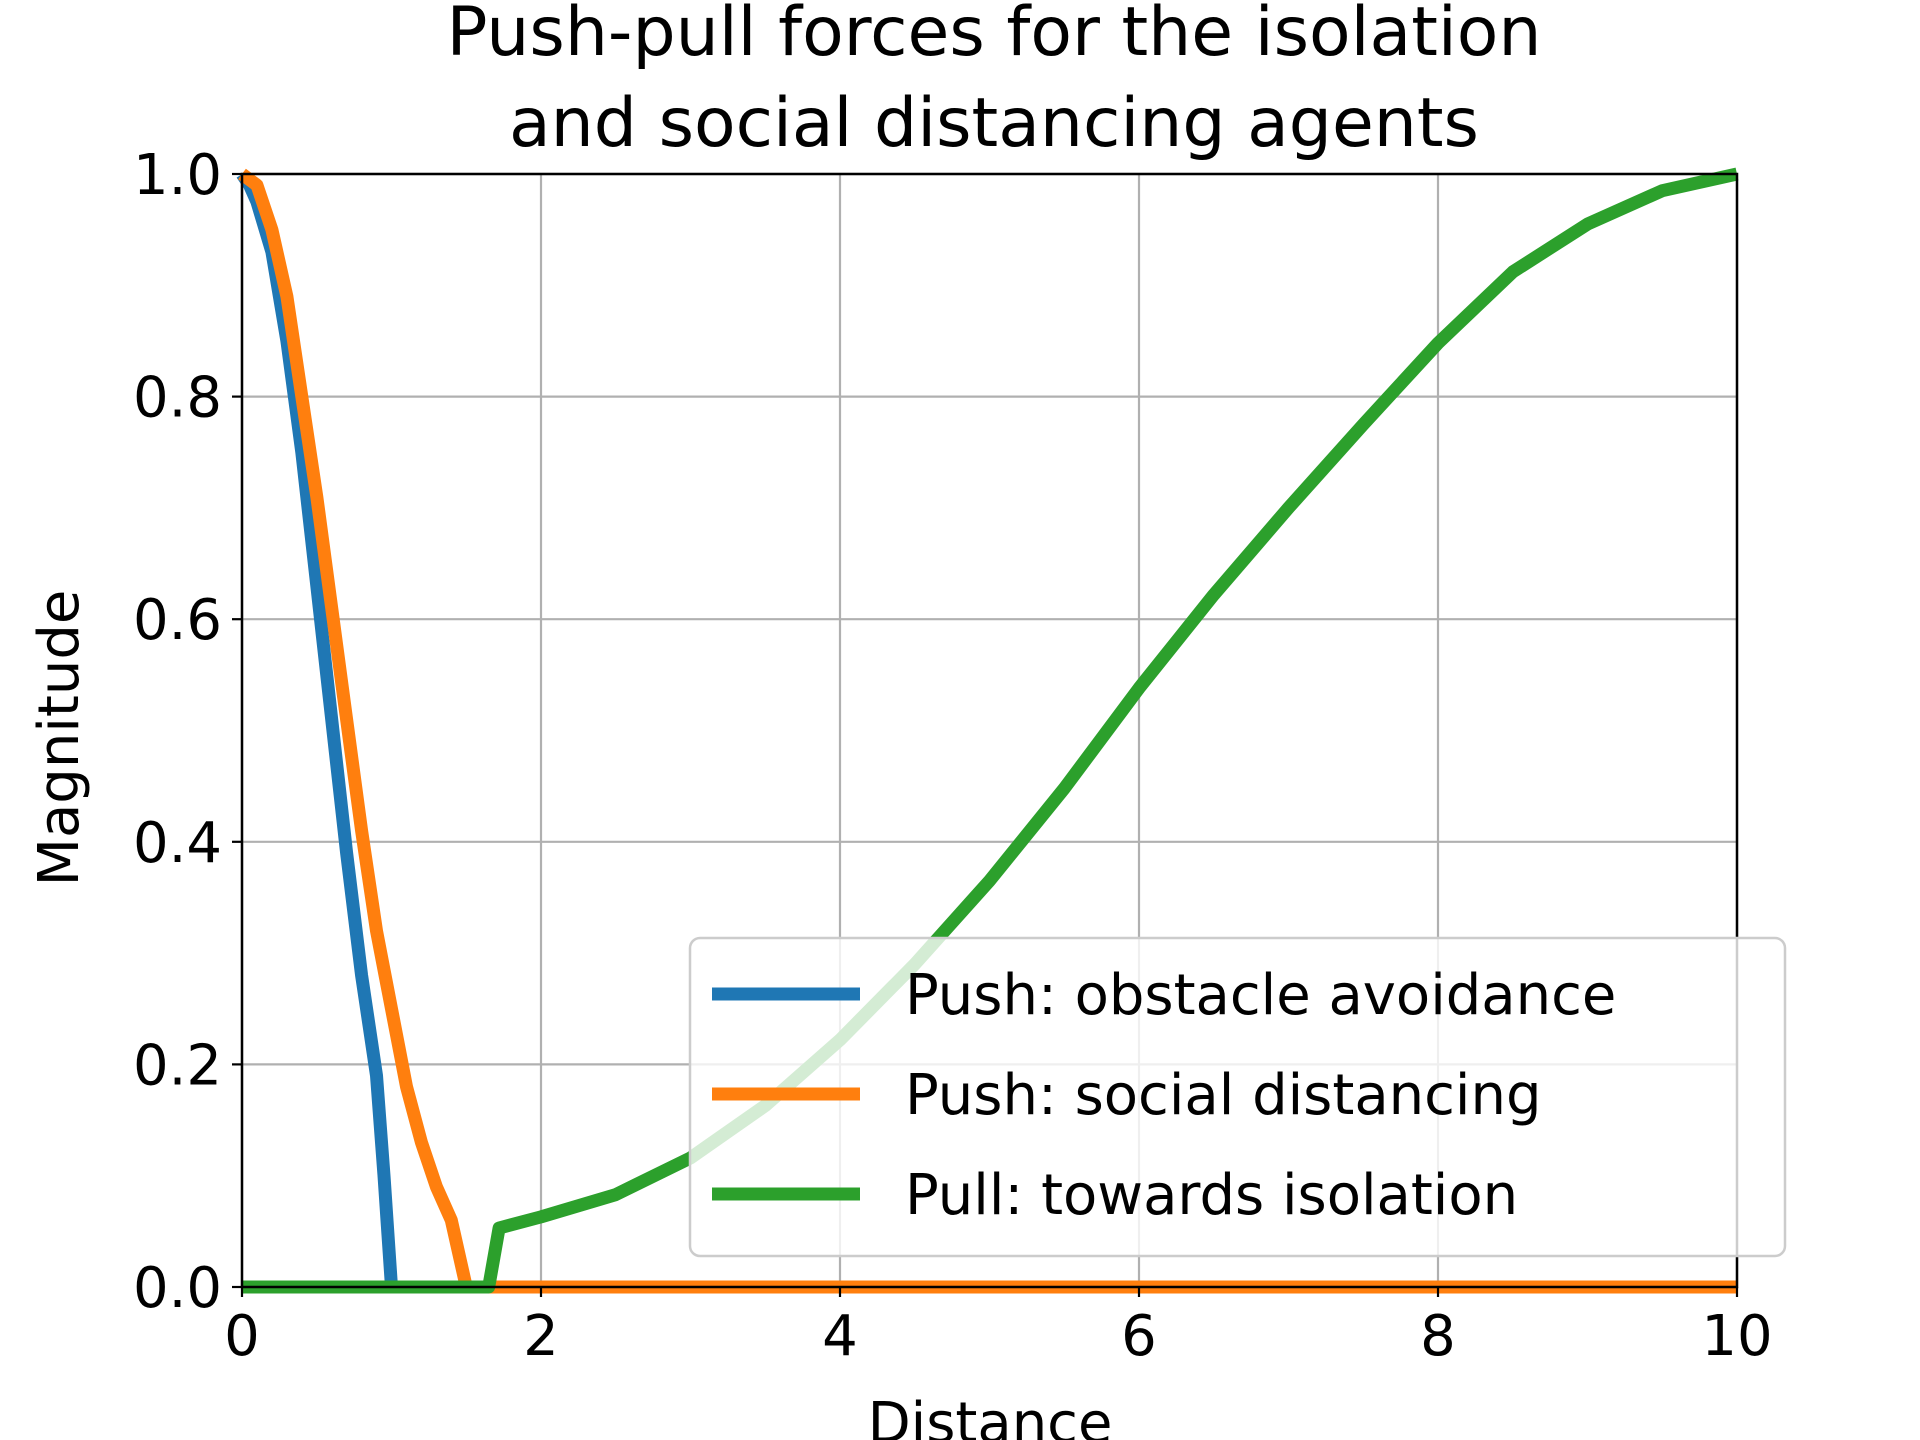 The image size is (1920, 1440). Describe the element at coordinates (1223, 1095) in the screenshot. I see `legend-label-2: Push: social distancing` at that location.